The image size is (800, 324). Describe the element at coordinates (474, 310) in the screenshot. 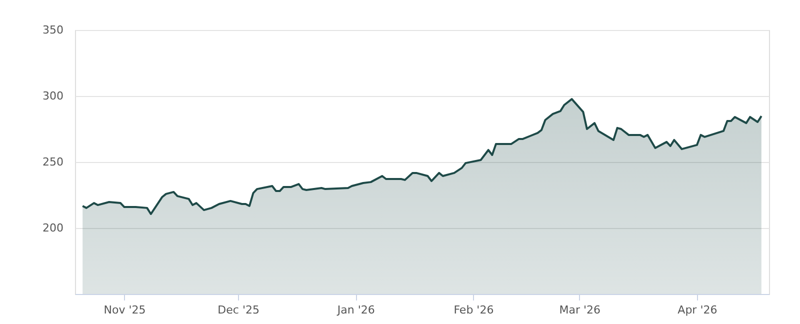

I see `x-tick-label: Feb '26` at that location.